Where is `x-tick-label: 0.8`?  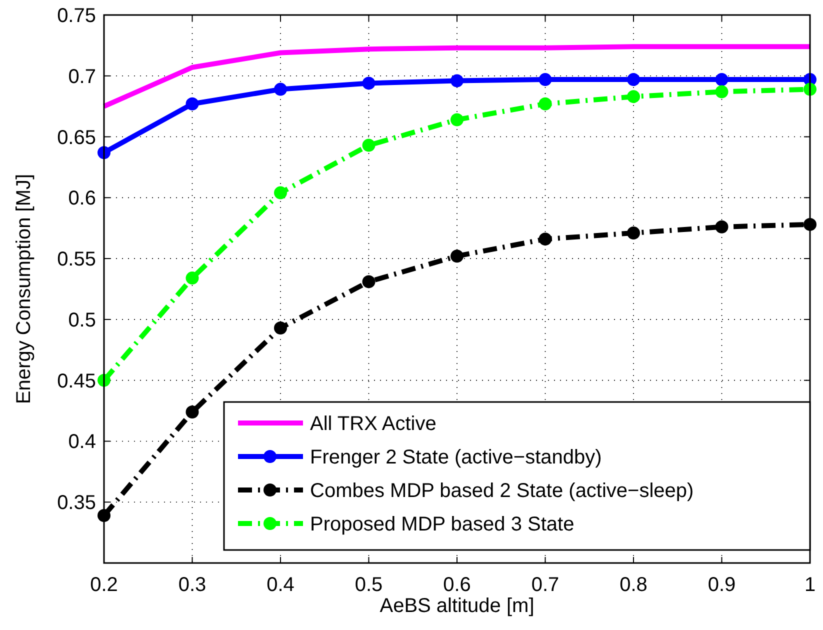
x-tick-label: 0.8 is located at coordinates (634, 585).